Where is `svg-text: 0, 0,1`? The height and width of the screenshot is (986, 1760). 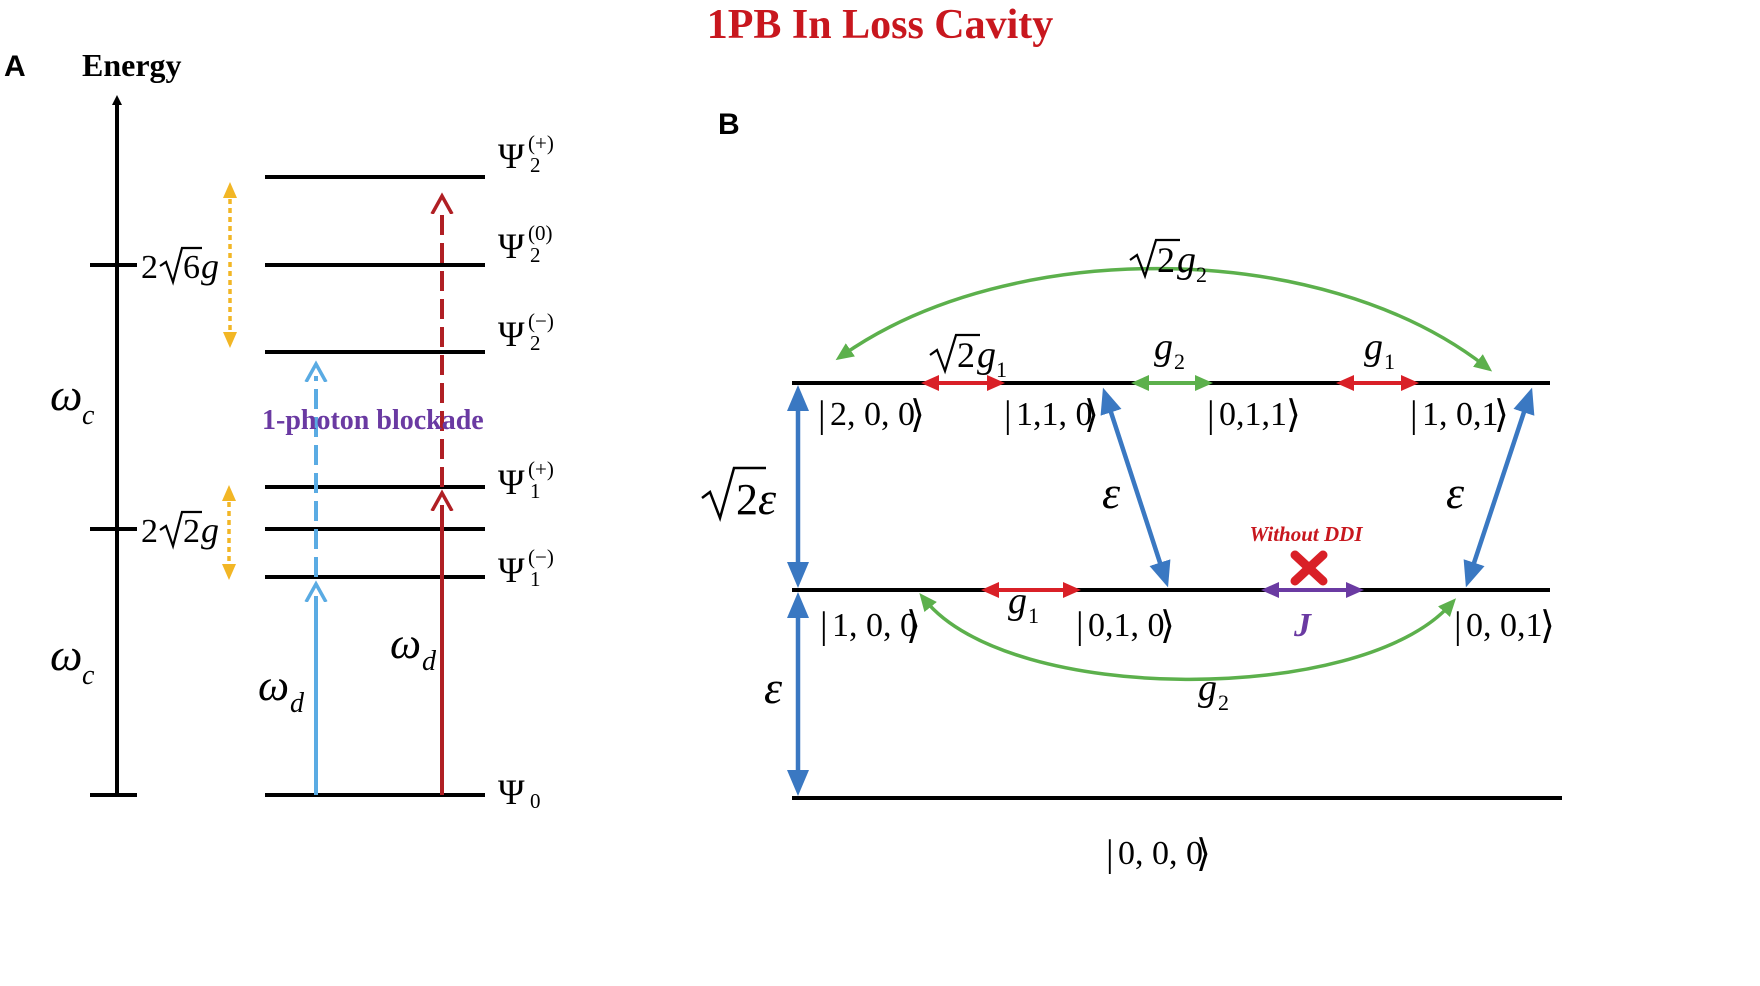 svg-text: 0, 0,1 is located at coordinates (1504, 625).